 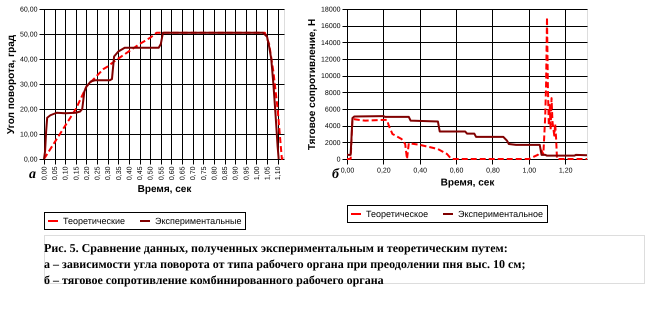 What do you see at coordinates (276, 248) in the screenshot?
I see `text: Рис. 5. Сравнение данных, полученных экспериментальным и теоретическим путем:` at bounding box center [276, 248].